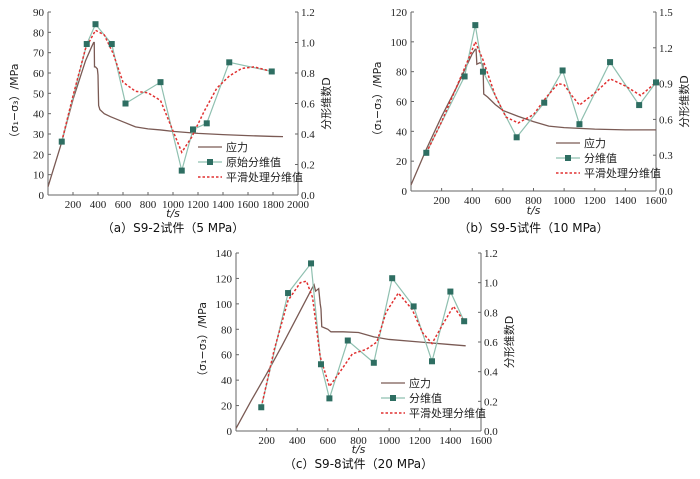 The height and width of the screenshot is (479, 700). I want to click on x-tick-label: 1000, so click(173, 205).